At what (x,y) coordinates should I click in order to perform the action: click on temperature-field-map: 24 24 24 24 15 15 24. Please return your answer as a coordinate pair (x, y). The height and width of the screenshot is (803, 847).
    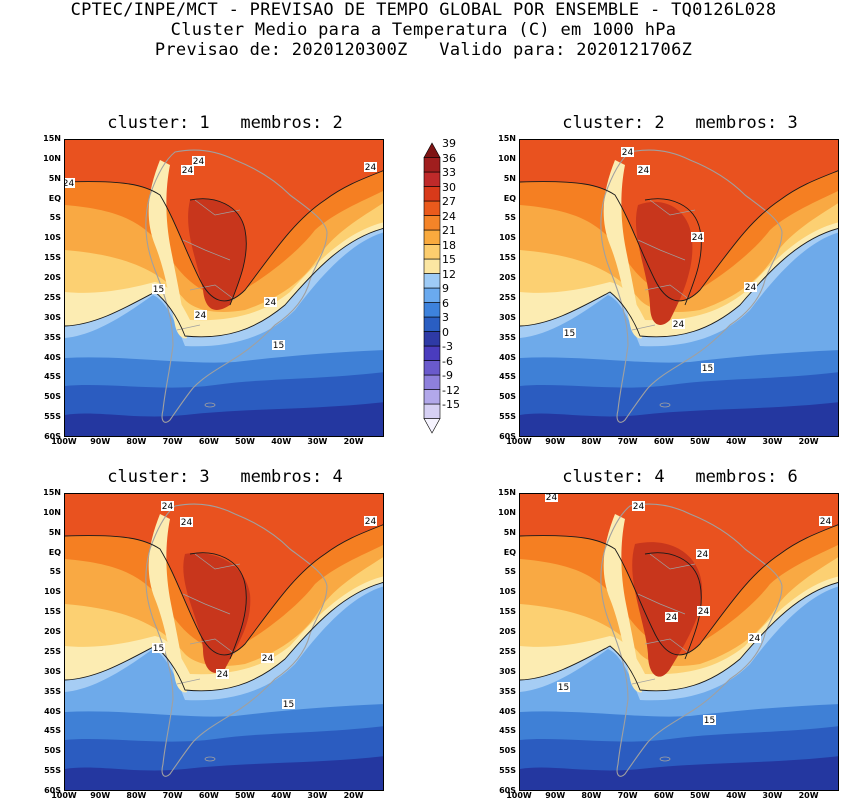
    Looking at the image, I should click on (224, 642).